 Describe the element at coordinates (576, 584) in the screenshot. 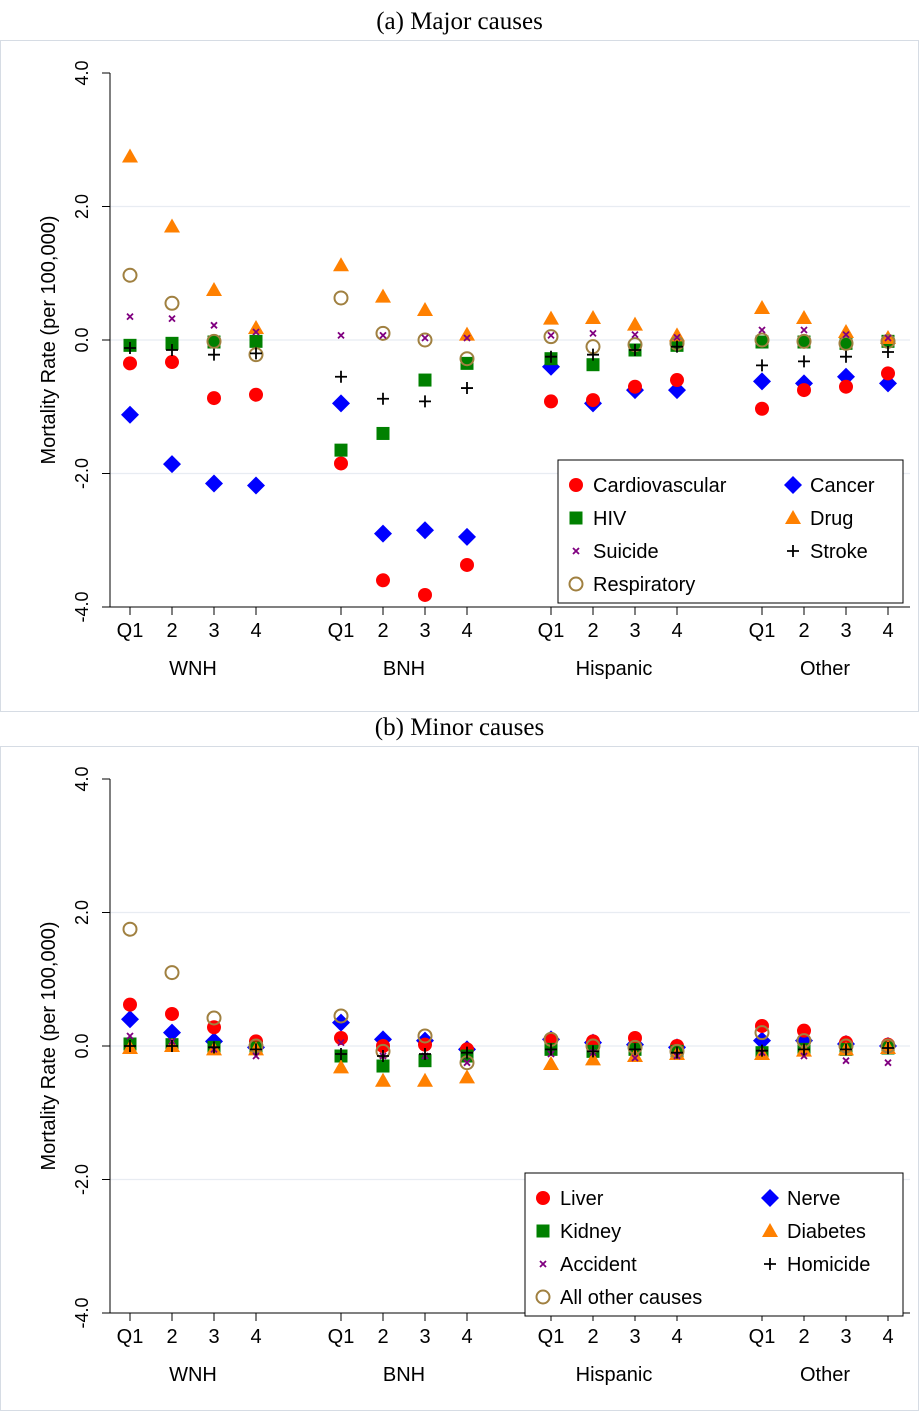

I see `legend-marker-respiratory` at that location.